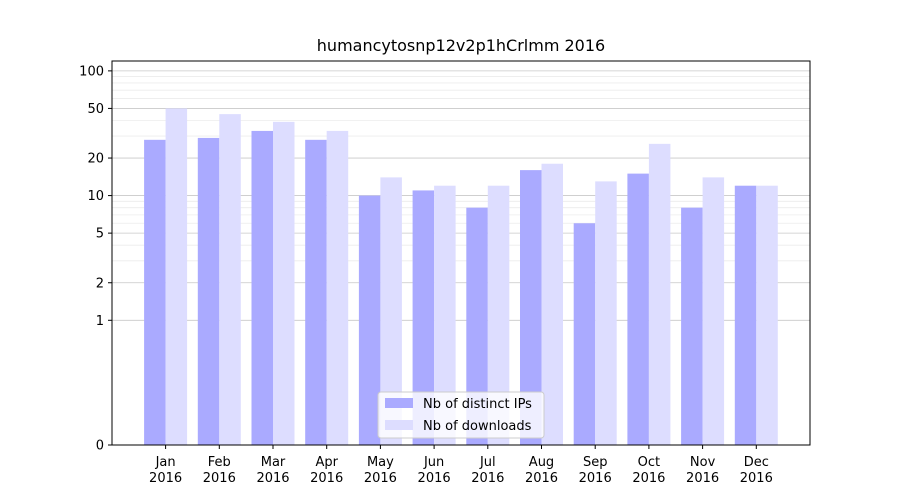  I want to click on x-tick-label-month: May, so click(380, 462).